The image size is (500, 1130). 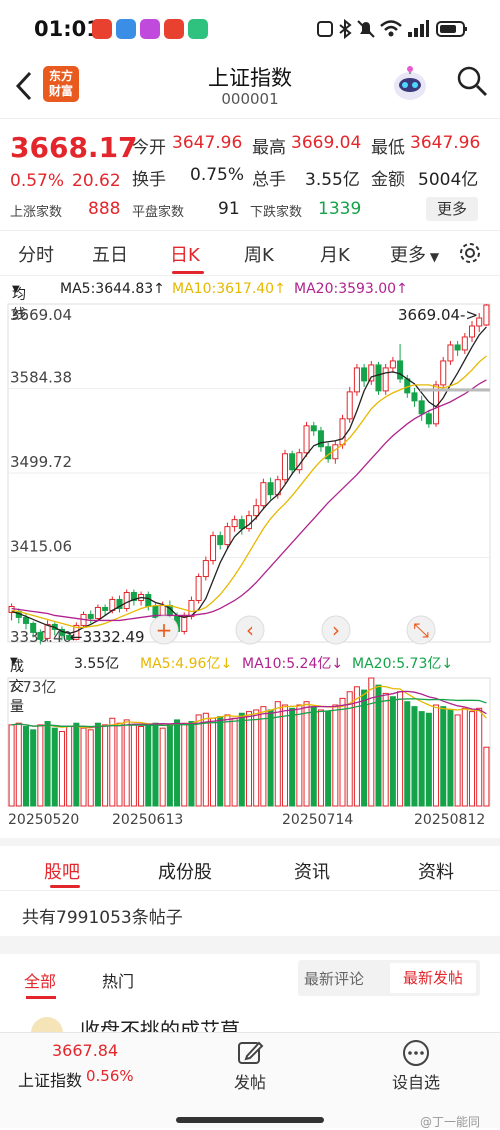 What do you see at coordinates (416, 1053) in the screenshot?
I see `more-dots-icon` at bounding box center [416, 1053].